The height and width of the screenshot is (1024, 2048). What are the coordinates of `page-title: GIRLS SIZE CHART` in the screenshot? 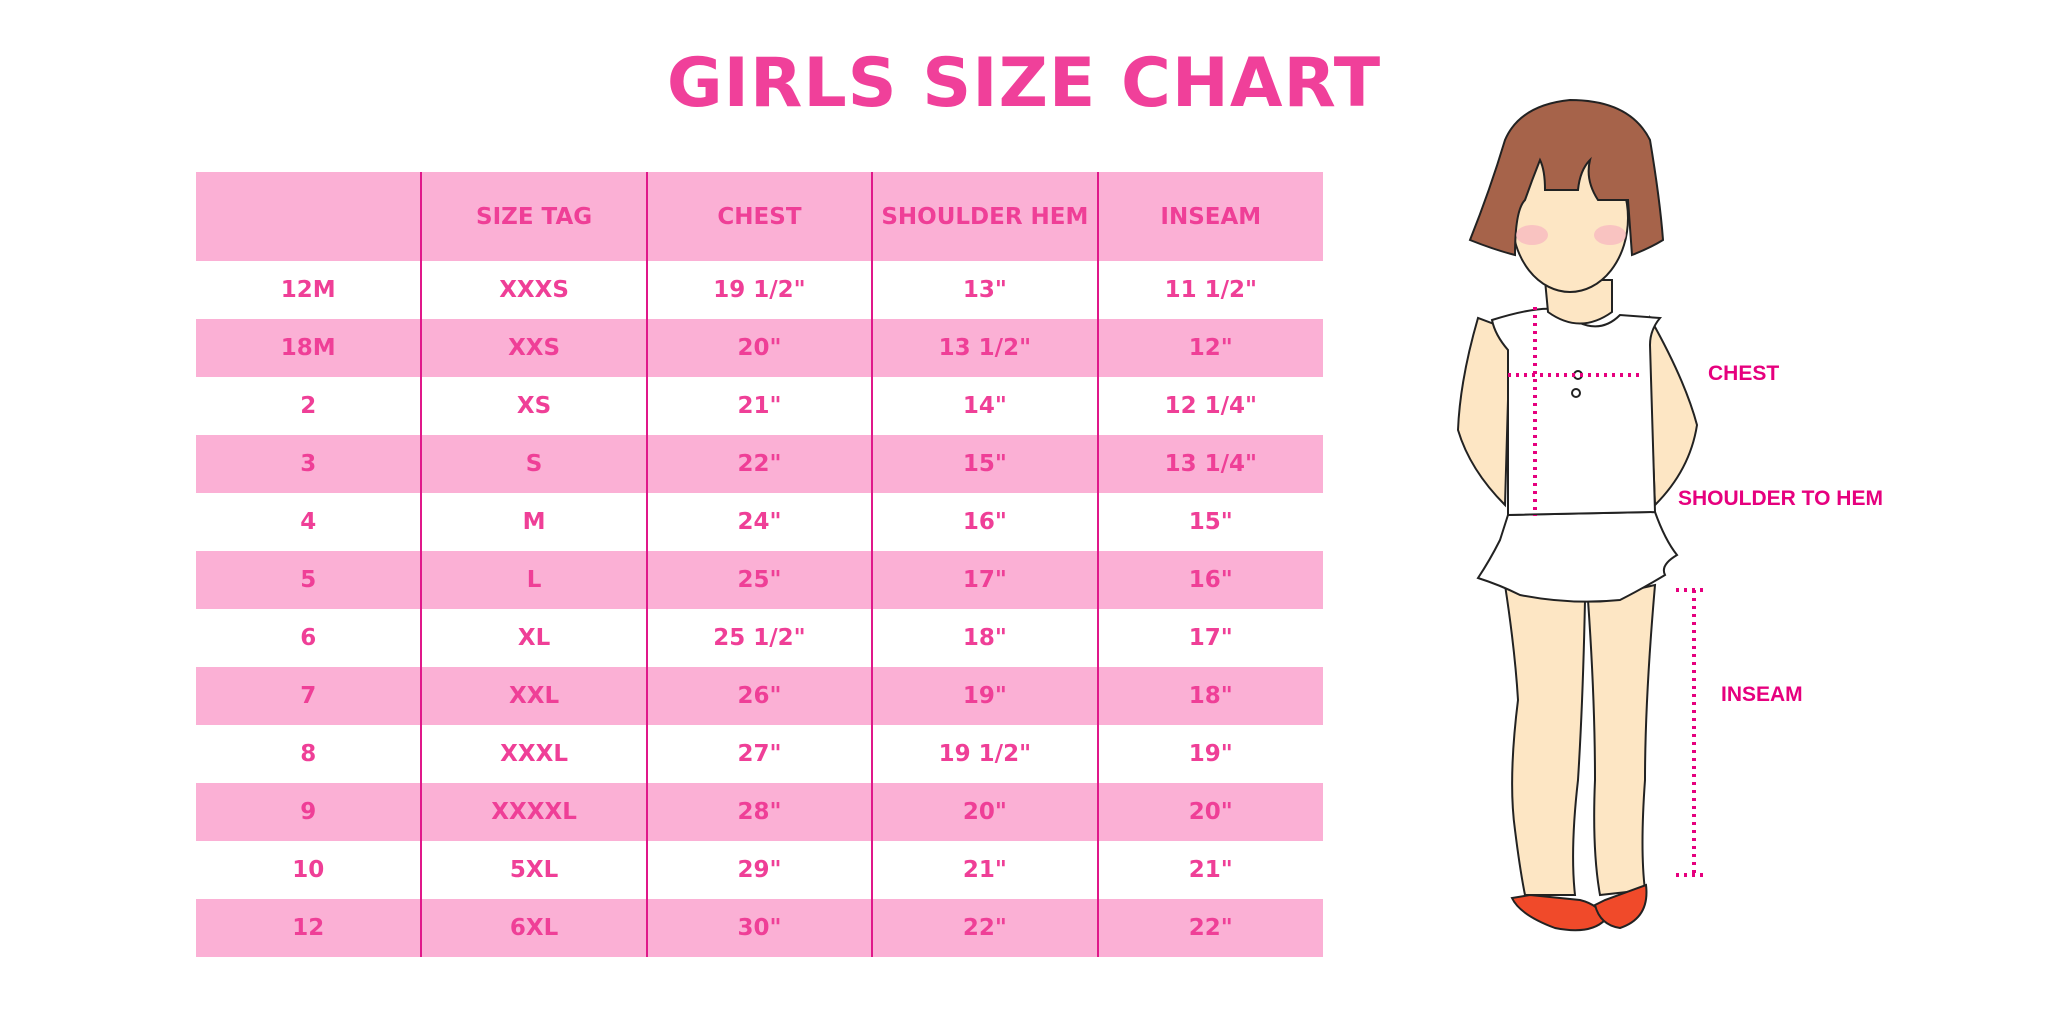 It's located at (1024, 83).